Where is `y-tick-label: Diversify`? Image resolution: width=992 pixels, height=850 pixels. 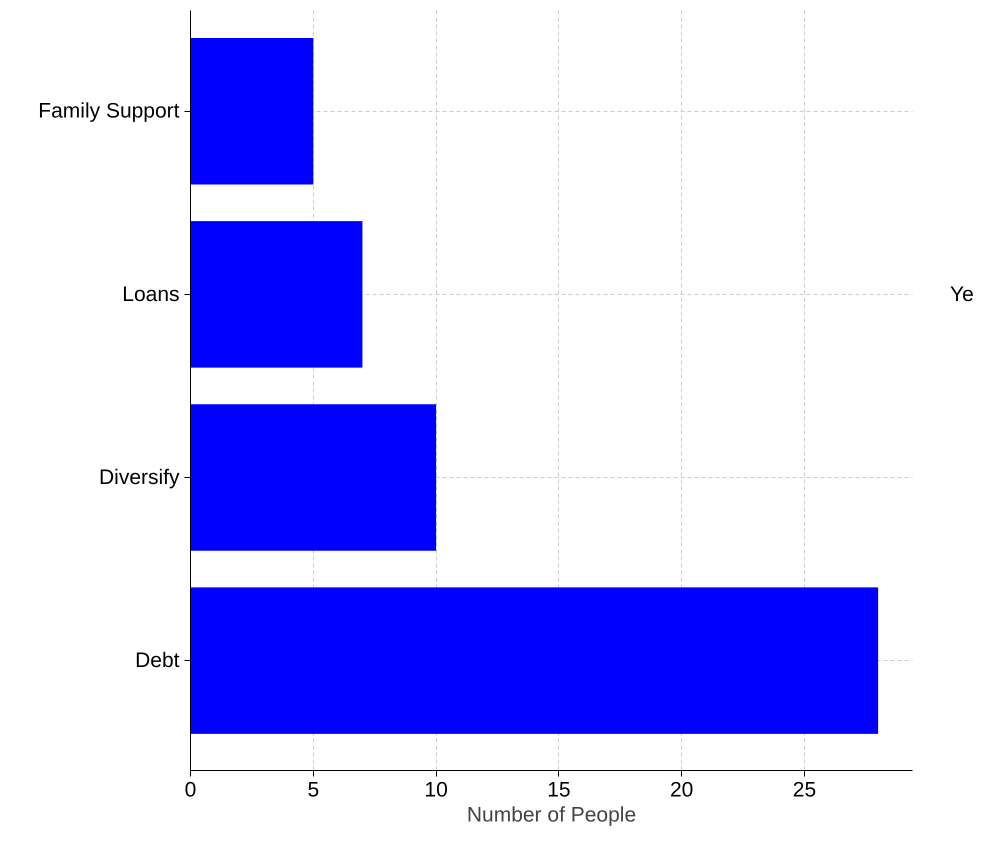
y-tick-label: Diversify is located at coordinates (139, 477).